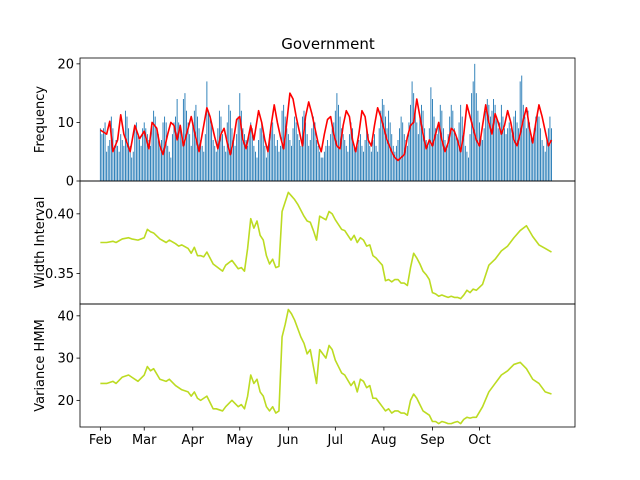 The width and height of the screenshot is (640, 480). Describe the element at coordinates (65, 123) in the screenshot. I see `y-tick-label: 10` at that location.